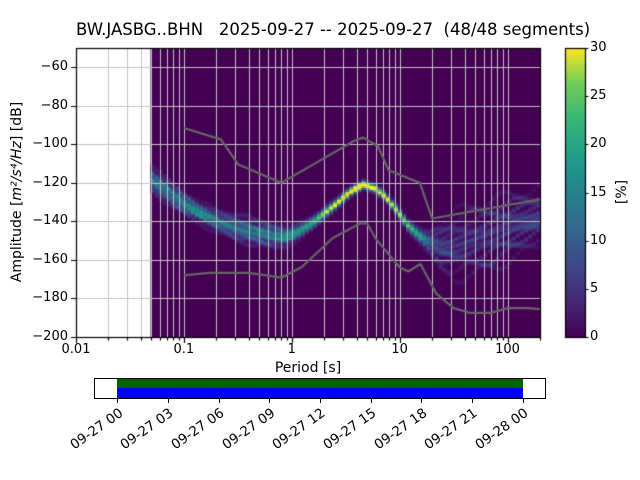 The image size is (640, 480). What do you see at coordinates (320, 392) in the screenshot?
I see `coverage-segment-bottom` at bounding box center [320, 392].